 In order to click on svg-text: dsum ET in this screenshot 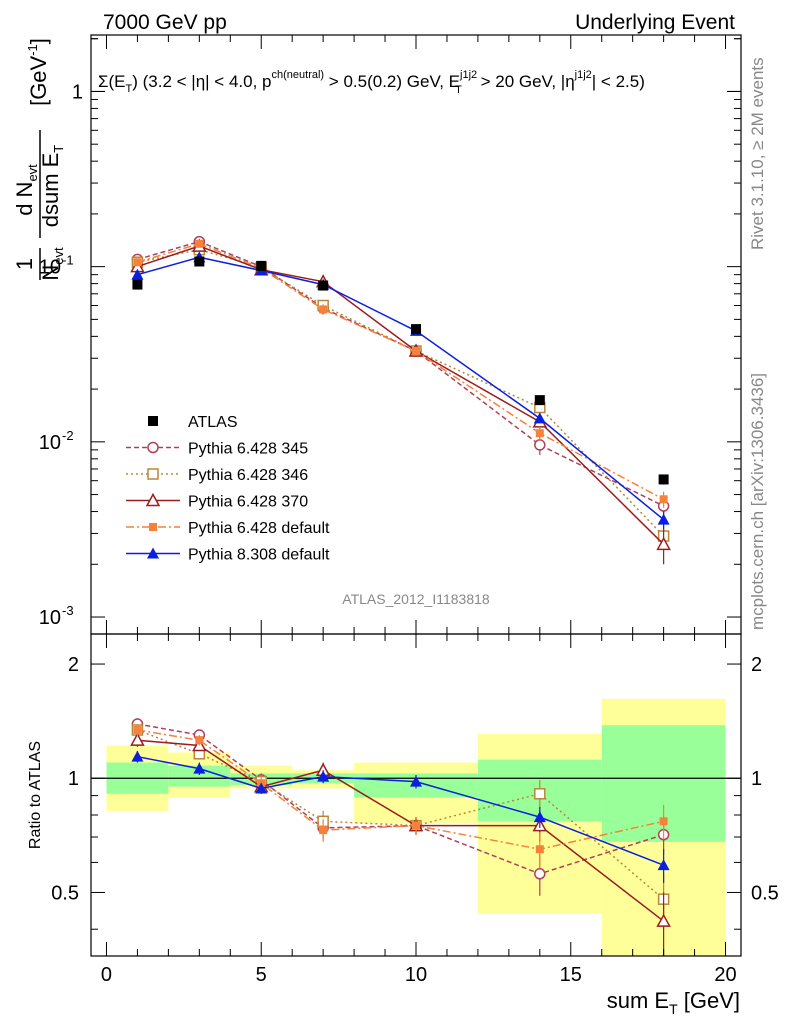, I will do `click(52, 186)`.